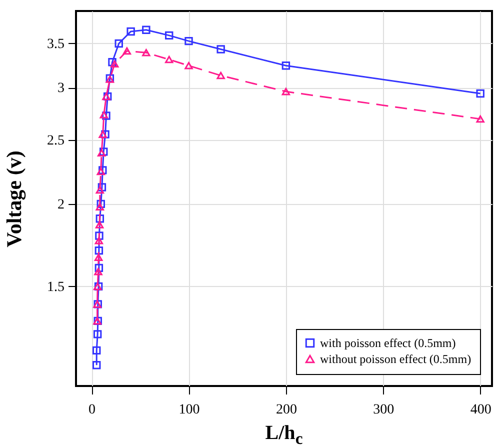 Image resolution: width=497 pixels, height=447 pixels. What do you see at coordinates (396, 359) in the screenshot?
I see `legend-label: without poisson effect (0.5mm)` at bounding box center [396, 359].